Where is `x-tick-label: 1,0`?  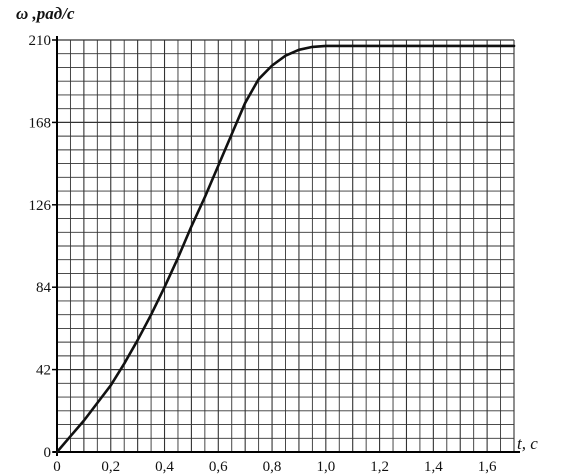 x-tick-label: 1,0 is located at coordinates (325, 467).